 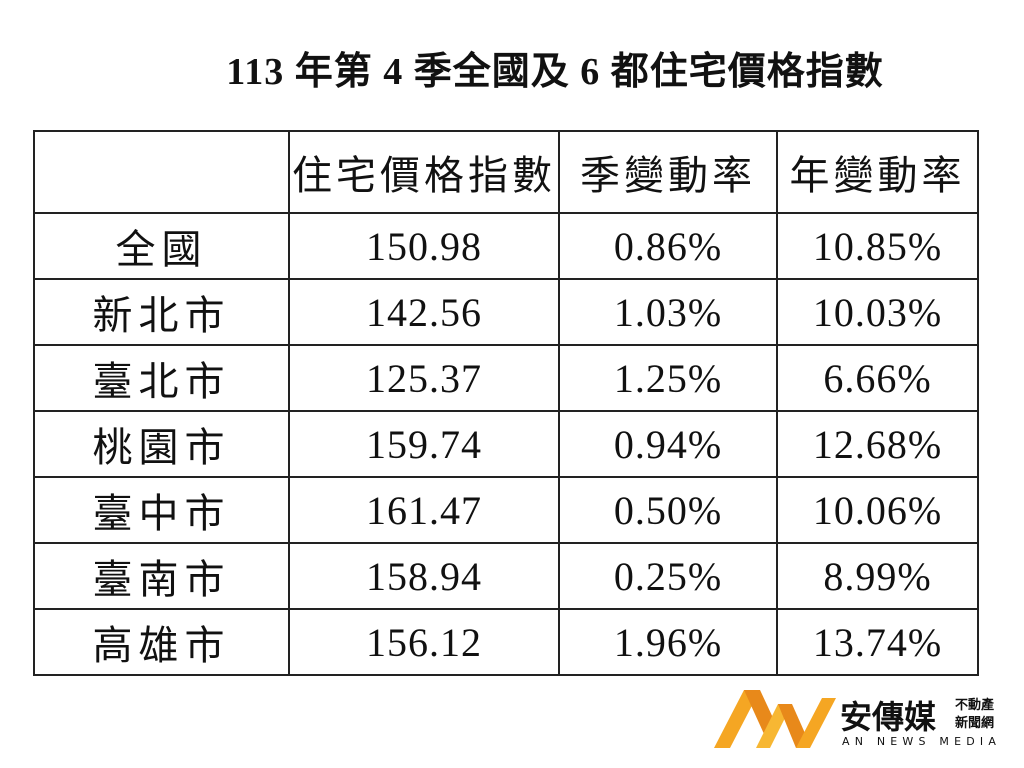 I want to click on data-row: 桃園市 159.74 0.94% 12.68%, so click(x=506, y=444).